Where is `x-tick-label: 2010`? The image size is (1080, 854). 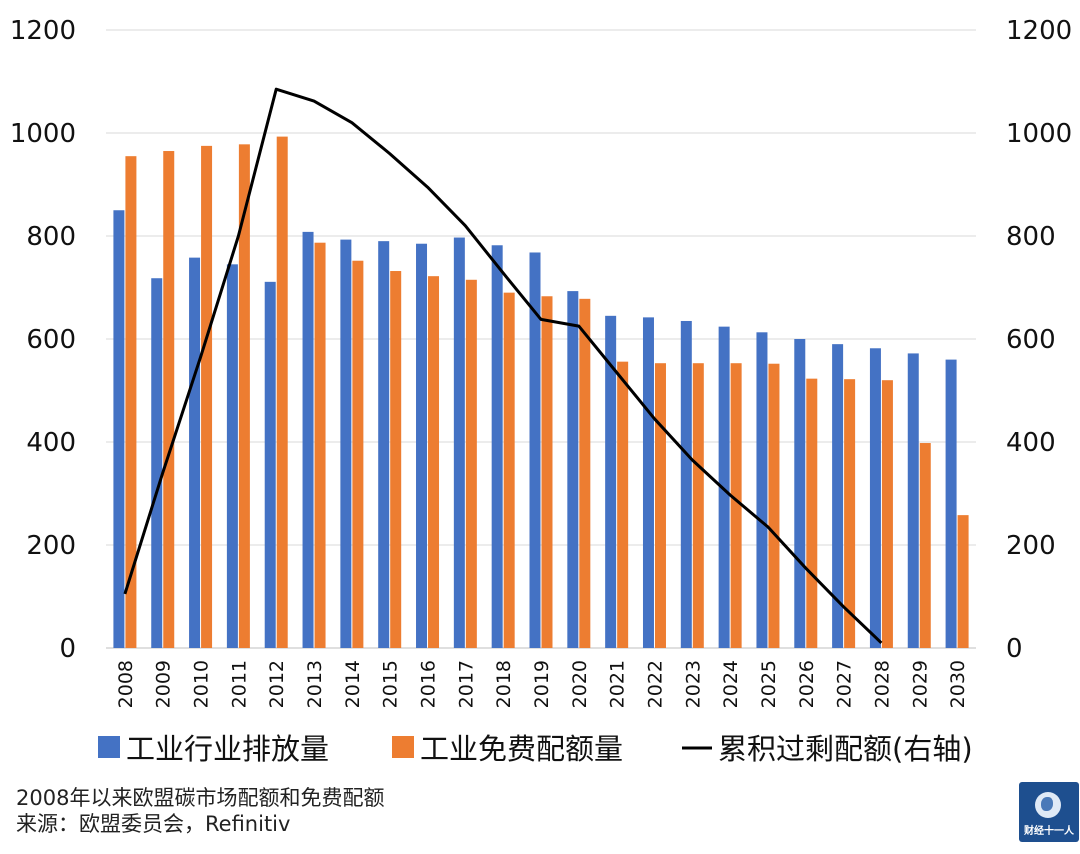
x-tick-label: 2010 is located at coordinates (202, 684).